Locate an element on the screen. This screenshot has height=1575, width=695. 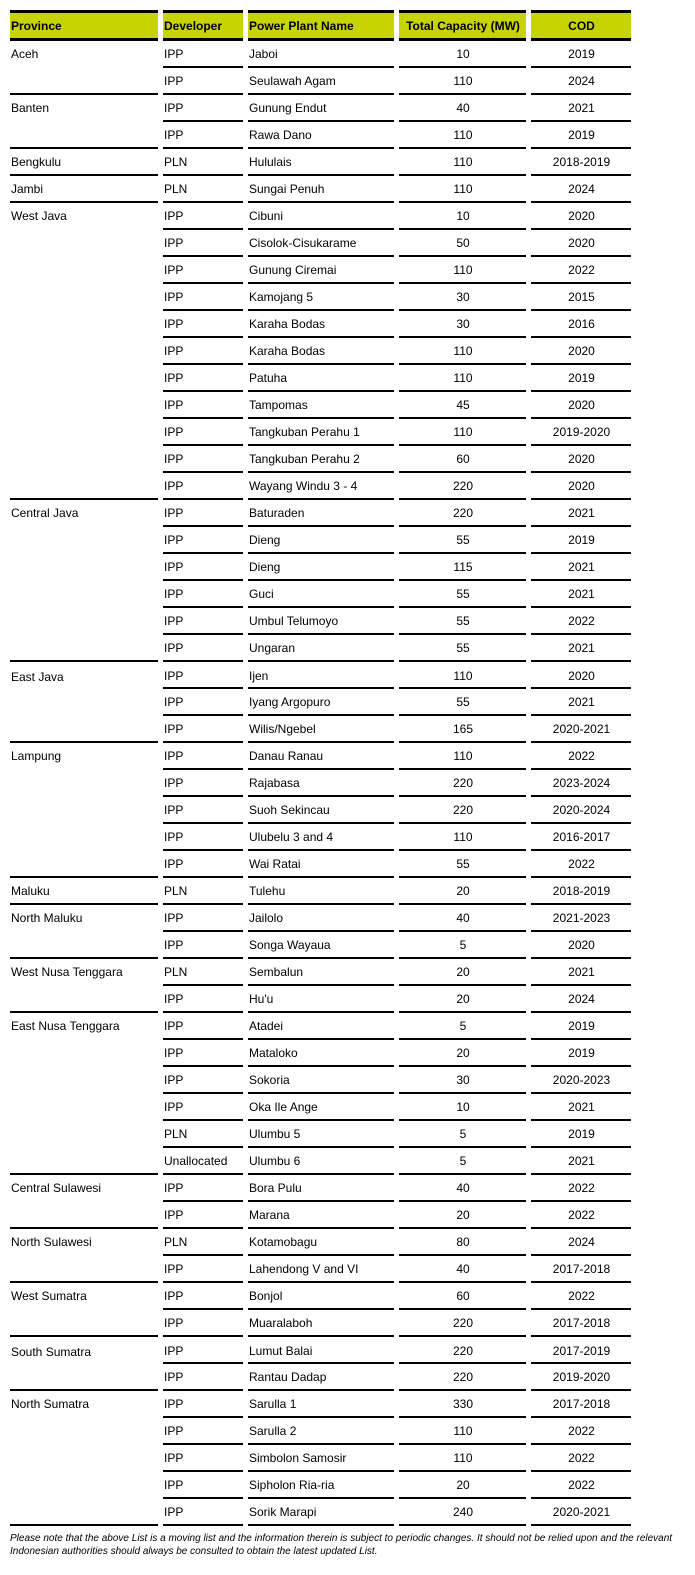
table-row: IPP Karaha Bodas 110 2020 is located at coordinates (320, 351).